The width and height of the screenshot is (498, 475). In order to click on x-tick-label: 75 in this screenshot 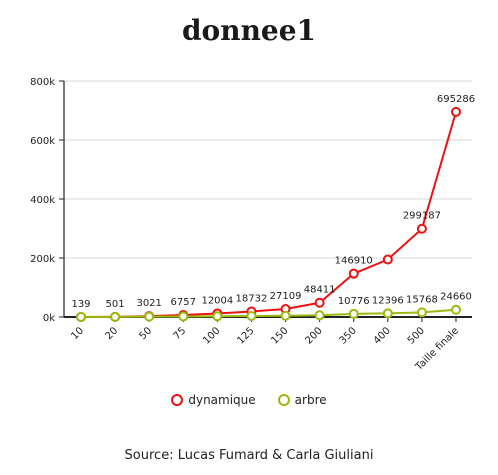, I will do `click(180, 333)`.